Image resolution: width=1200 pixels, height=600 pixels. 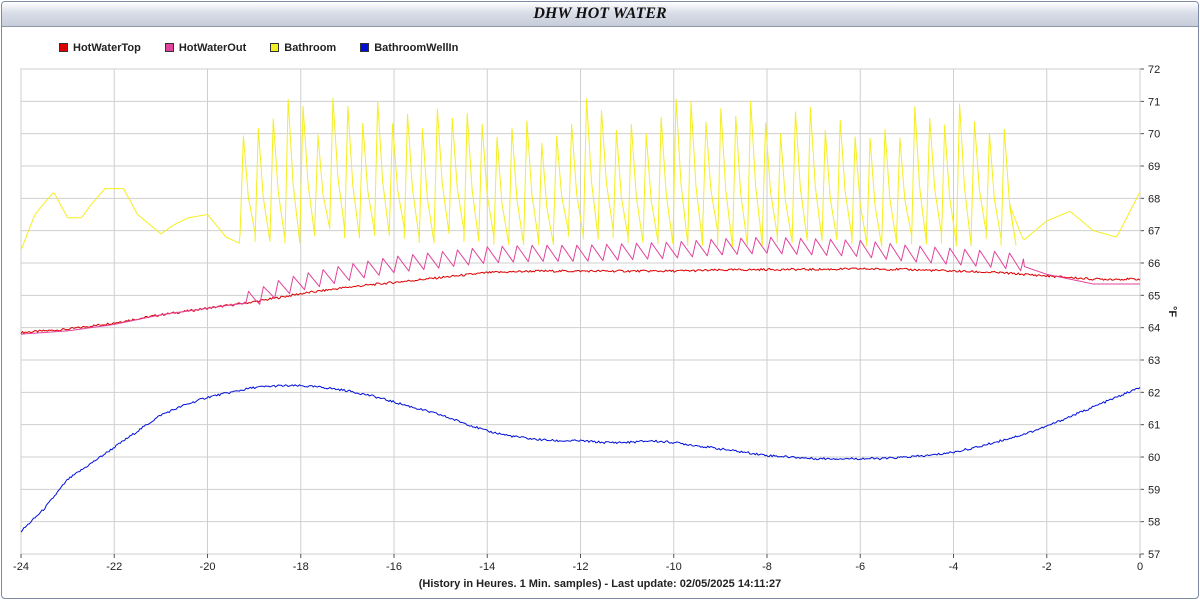 I want to click on title-bar: DHW HOT WATER, so click(x=600, y=14).